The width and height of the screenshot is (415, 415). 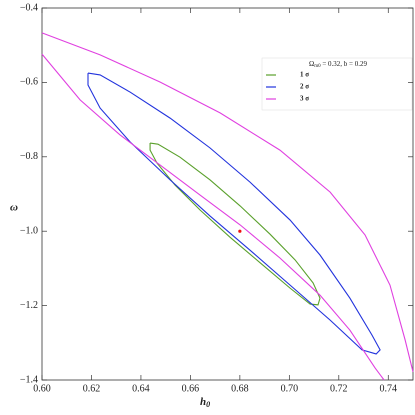 I want to click on y-tick-label: −0.8, so click(x=29, y=156).